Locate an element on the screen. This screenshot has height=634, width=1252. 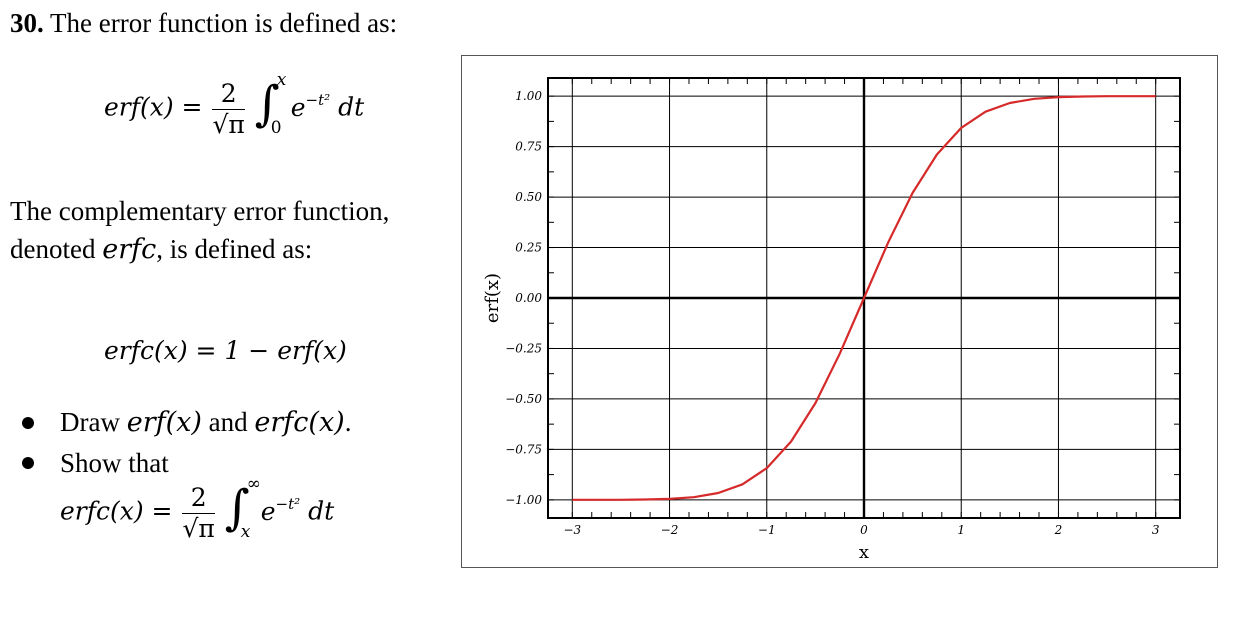
x-tick-label: −3 is located at coordinates (572, 530).